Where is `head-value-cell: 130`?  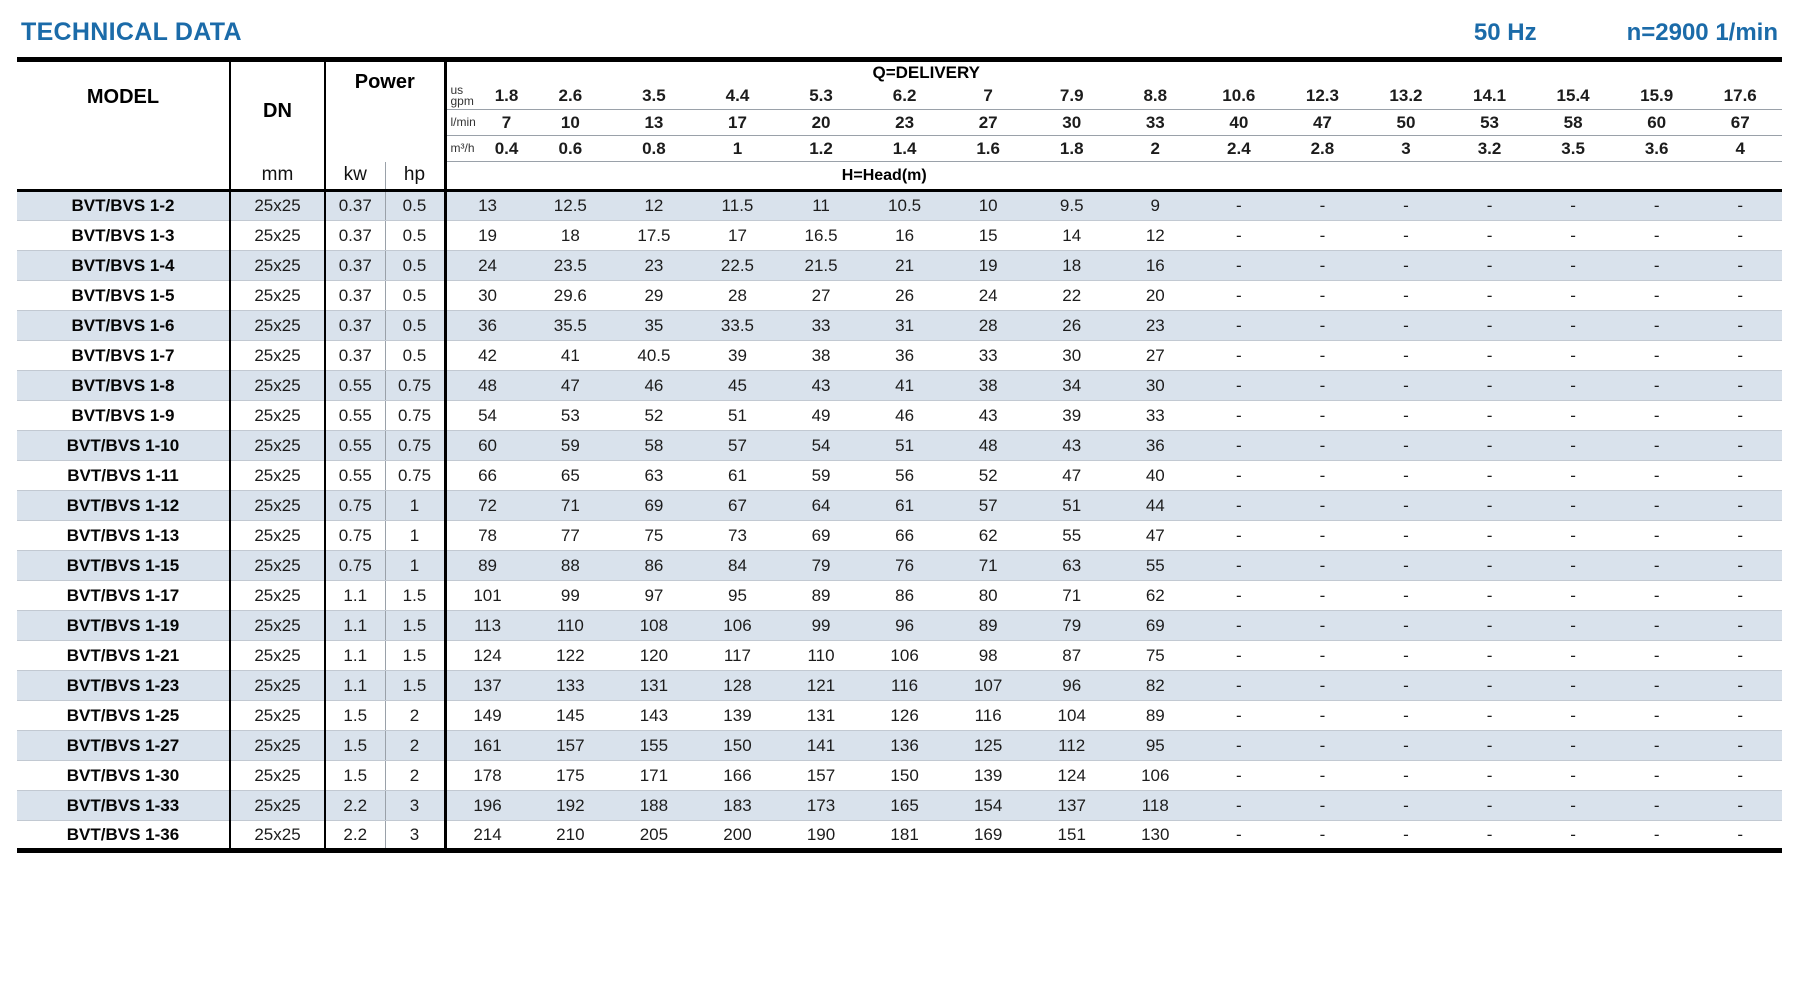 head-value-cell: 130 is located at coordinates (1155, 835).